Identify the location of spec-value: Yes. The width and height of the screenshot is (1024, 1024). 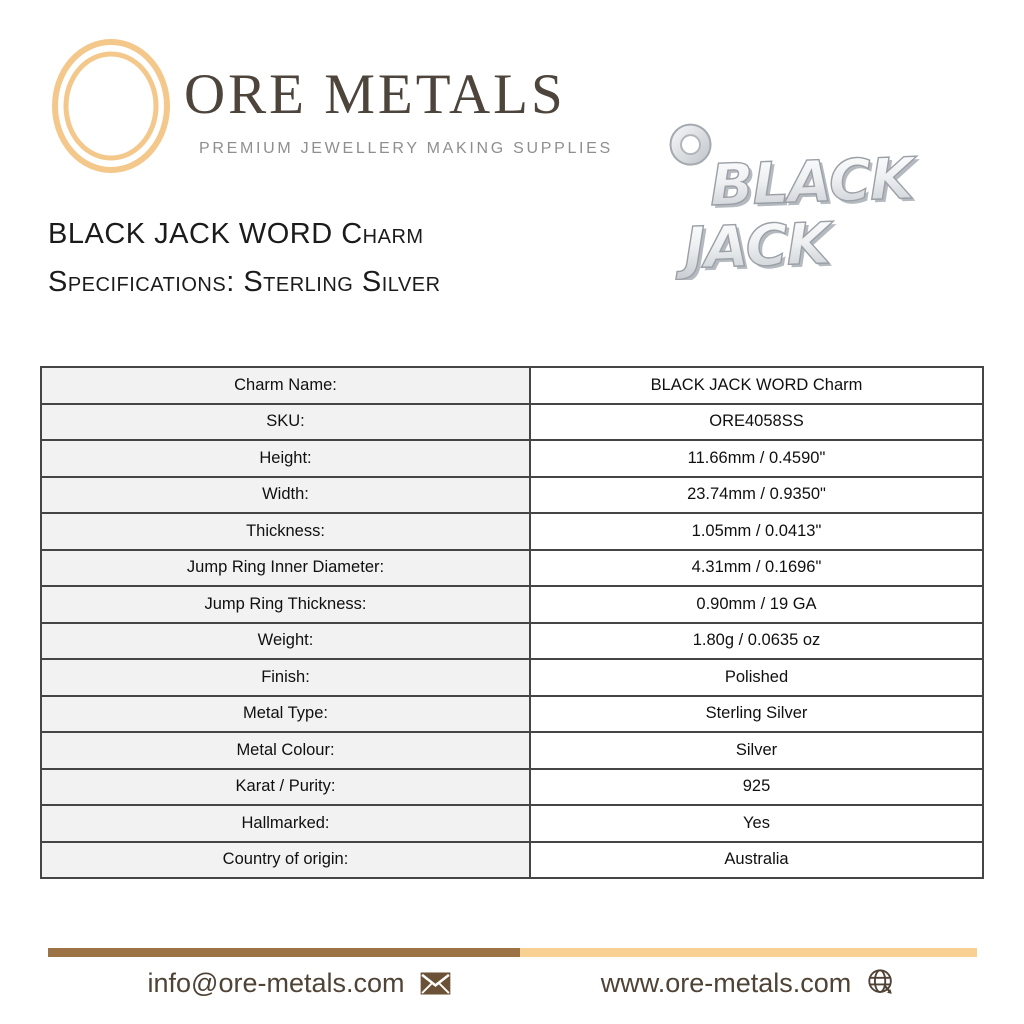
(756, 823).